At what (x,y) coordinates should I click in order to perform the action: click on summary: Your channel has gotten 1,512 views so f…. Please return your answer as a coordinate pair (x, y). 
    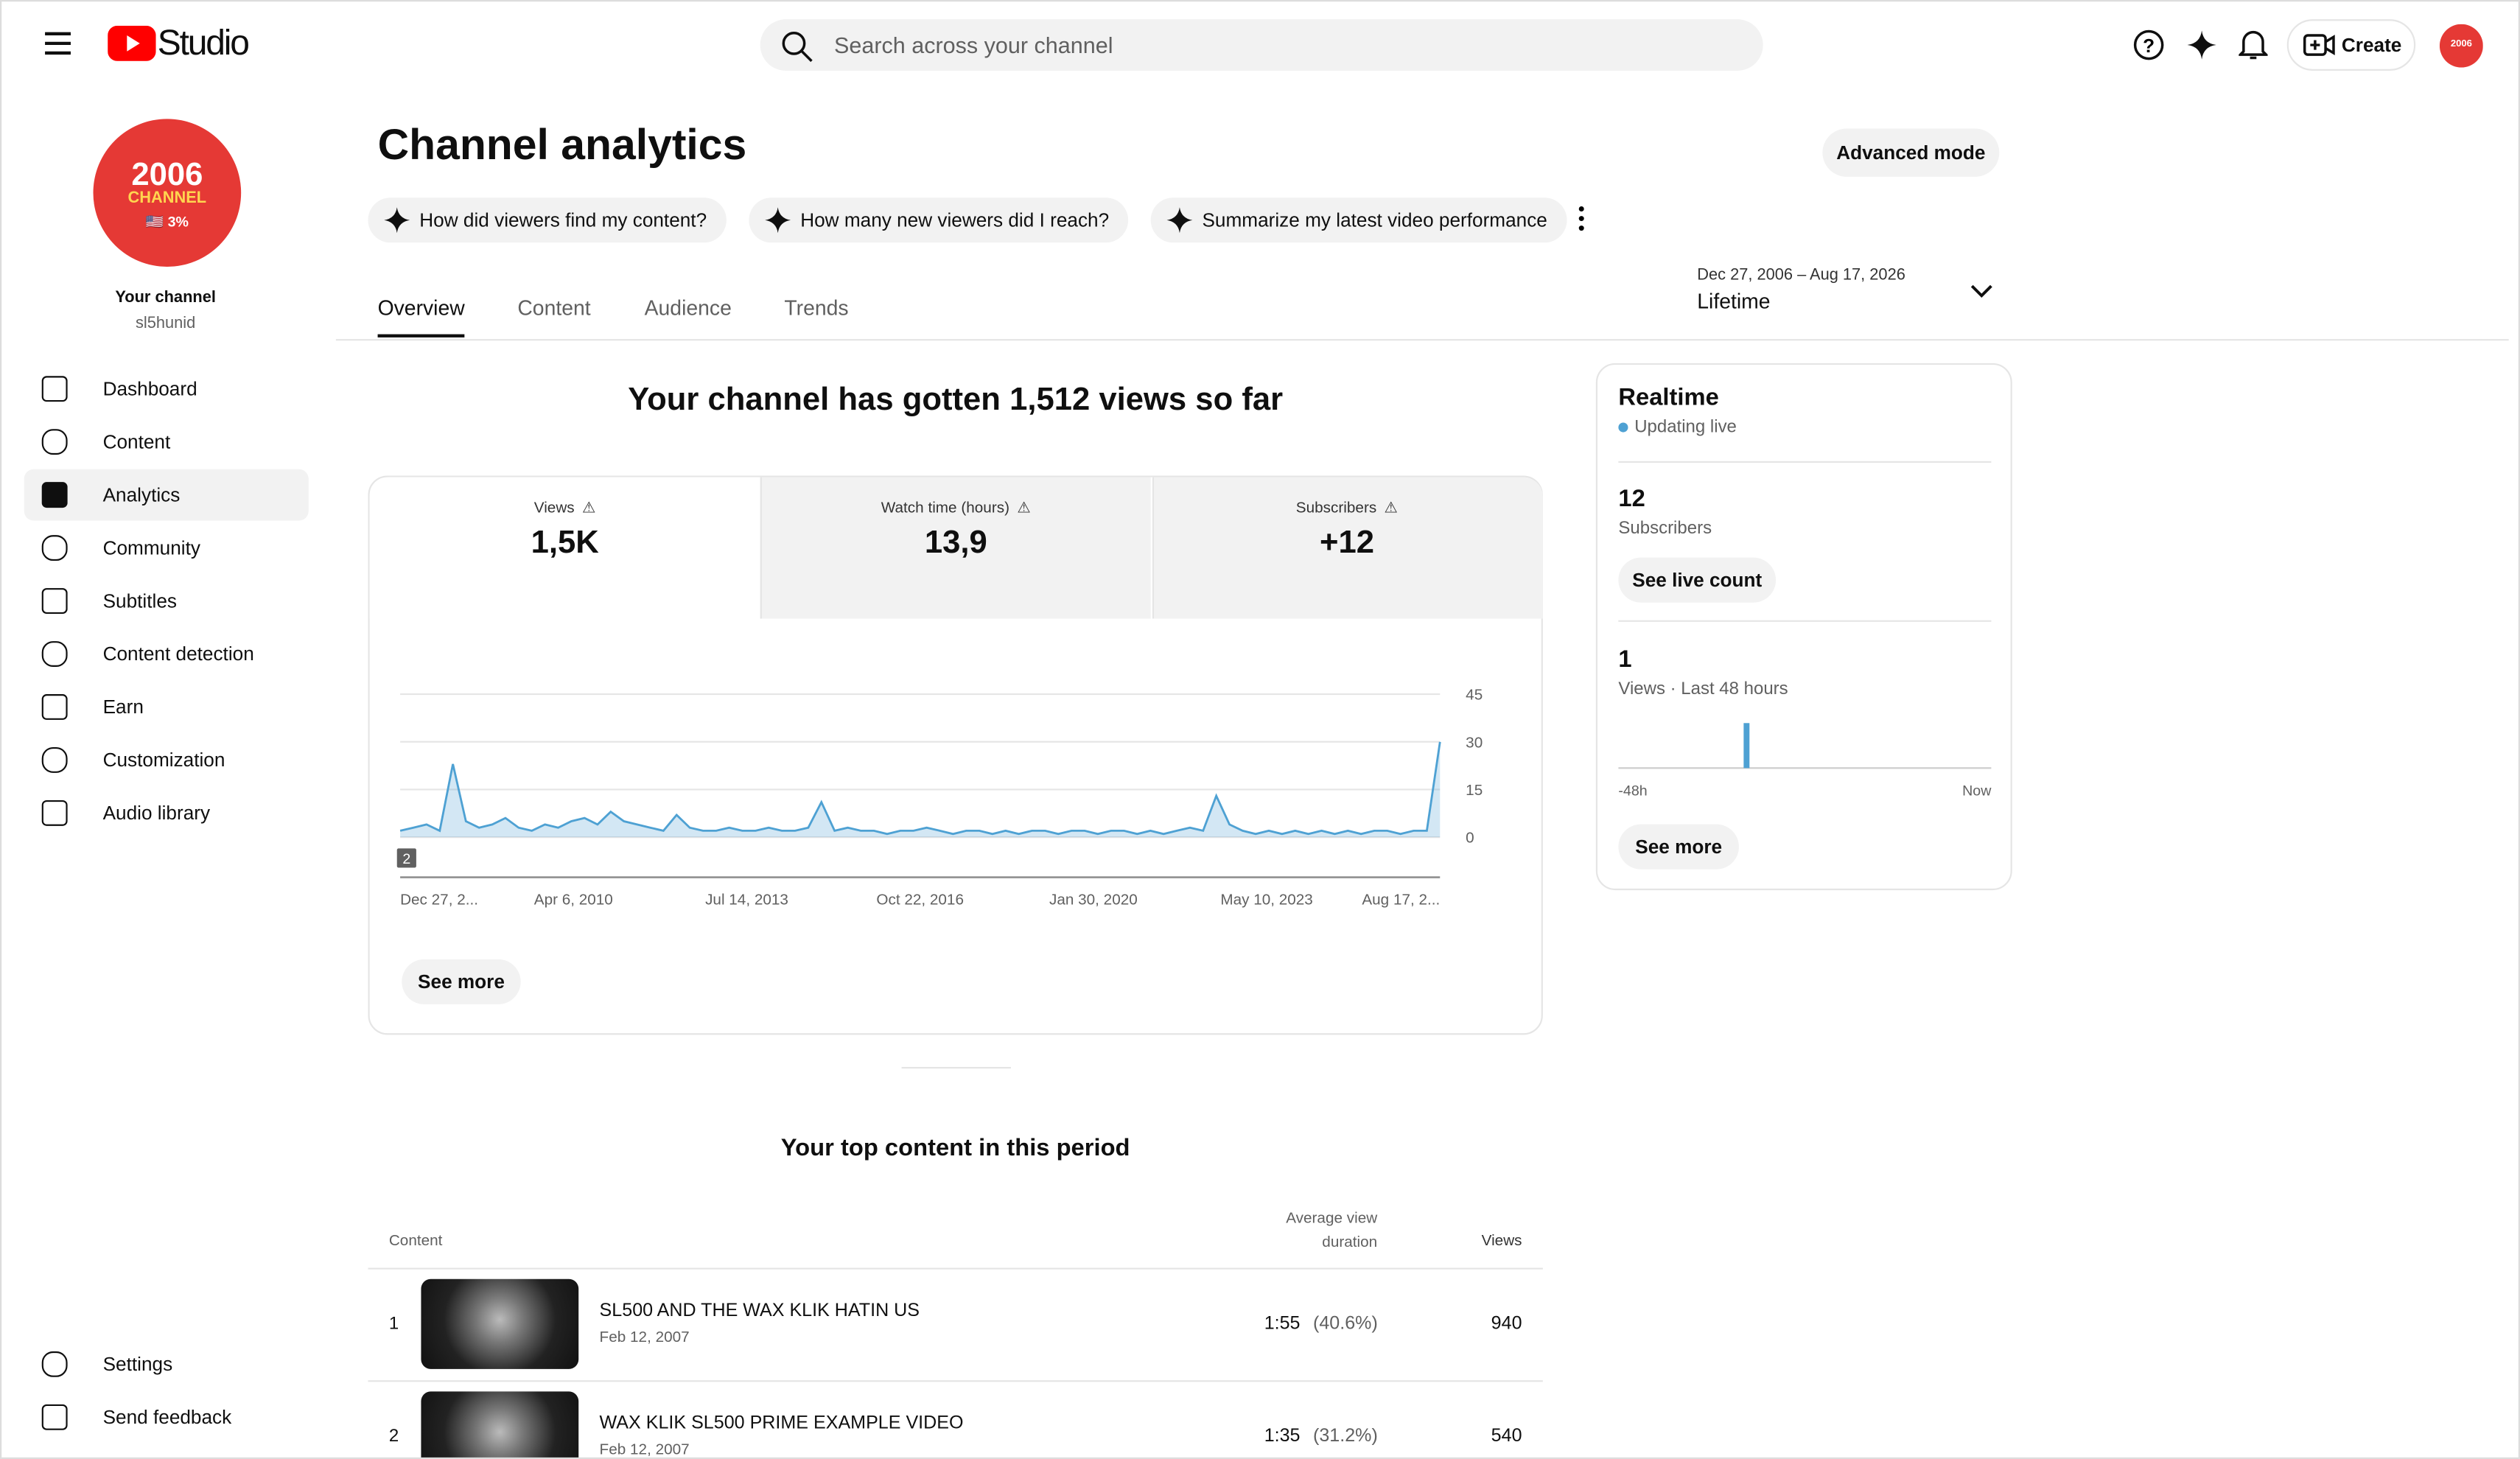
    Looking at the image, I should click on (956, 400).